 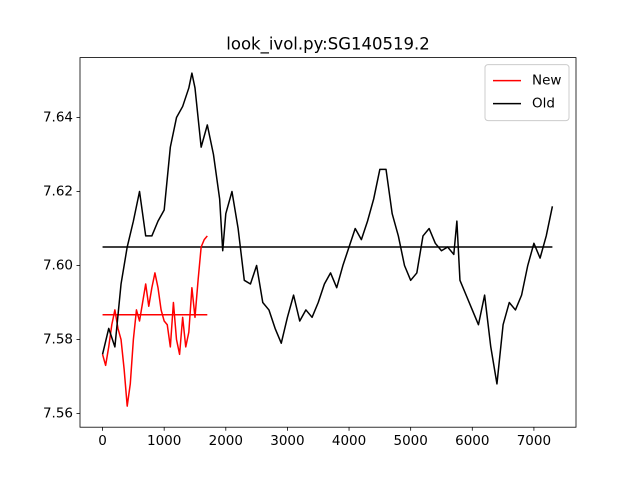 What do you see at coordinates (349, 441) in the screenshot?
I see `x-tick-label: 4000` at bounding box center [349, 441].